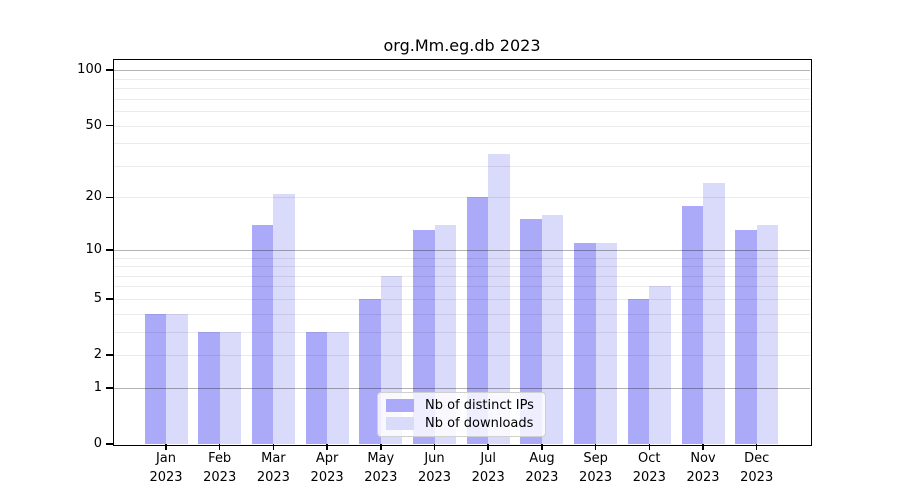 The image size is (900, 500). I want to click on x-tick-label-aug: Aug 2023, so click(542, 468).